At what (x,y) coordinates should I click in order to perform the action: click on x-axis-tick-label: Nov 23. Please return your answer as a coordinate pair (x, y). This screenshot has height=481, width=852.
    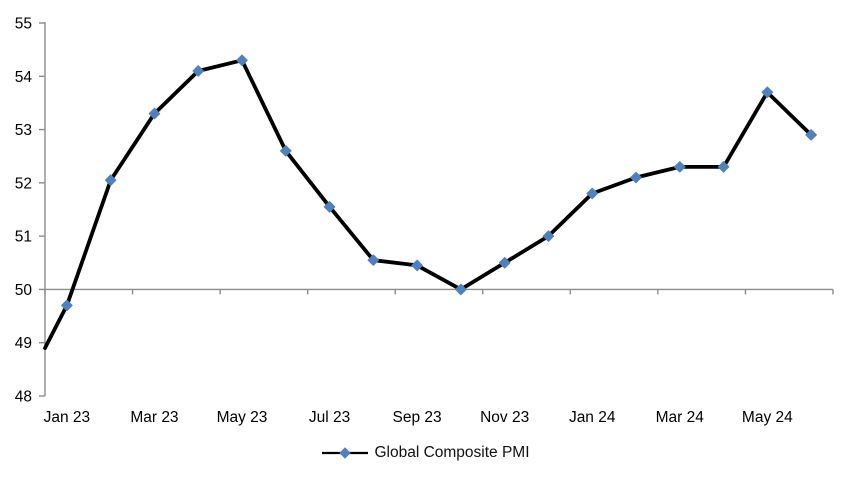
    Looking at the image, I should click on (504, 417).